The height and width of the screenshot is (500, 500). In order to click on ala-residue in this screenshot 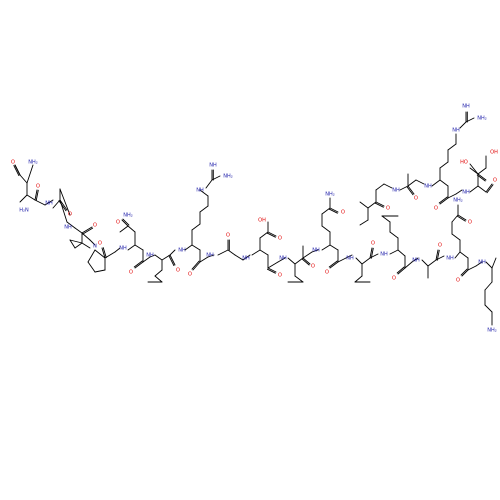, I will do `click(425, 263)`.